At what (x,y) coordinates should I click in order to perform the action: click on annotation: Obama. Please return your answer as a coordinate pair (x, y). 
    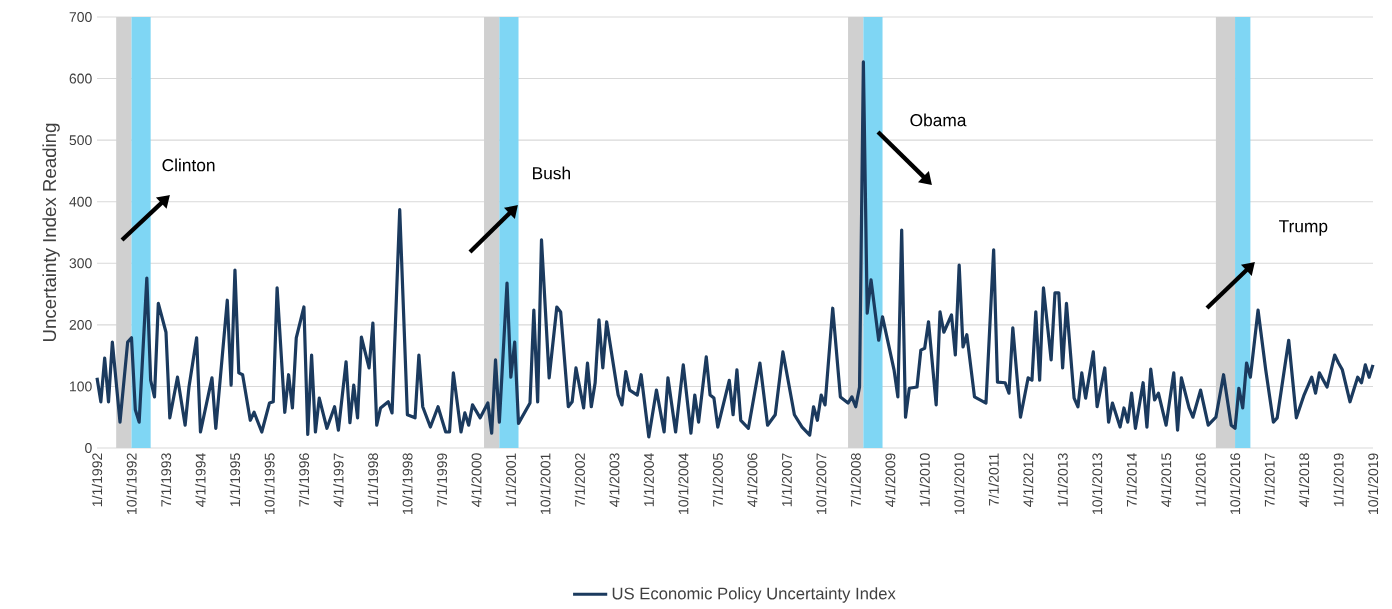
    Looking at the image, I should click on (938, 120).